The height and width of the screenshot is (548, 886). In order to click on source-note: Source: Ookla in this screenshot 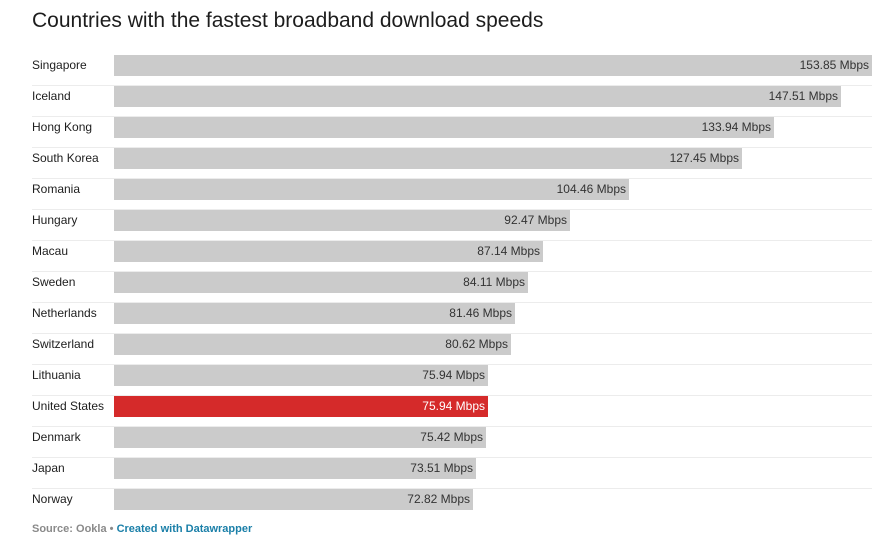, I will do `click(69, 529)`.